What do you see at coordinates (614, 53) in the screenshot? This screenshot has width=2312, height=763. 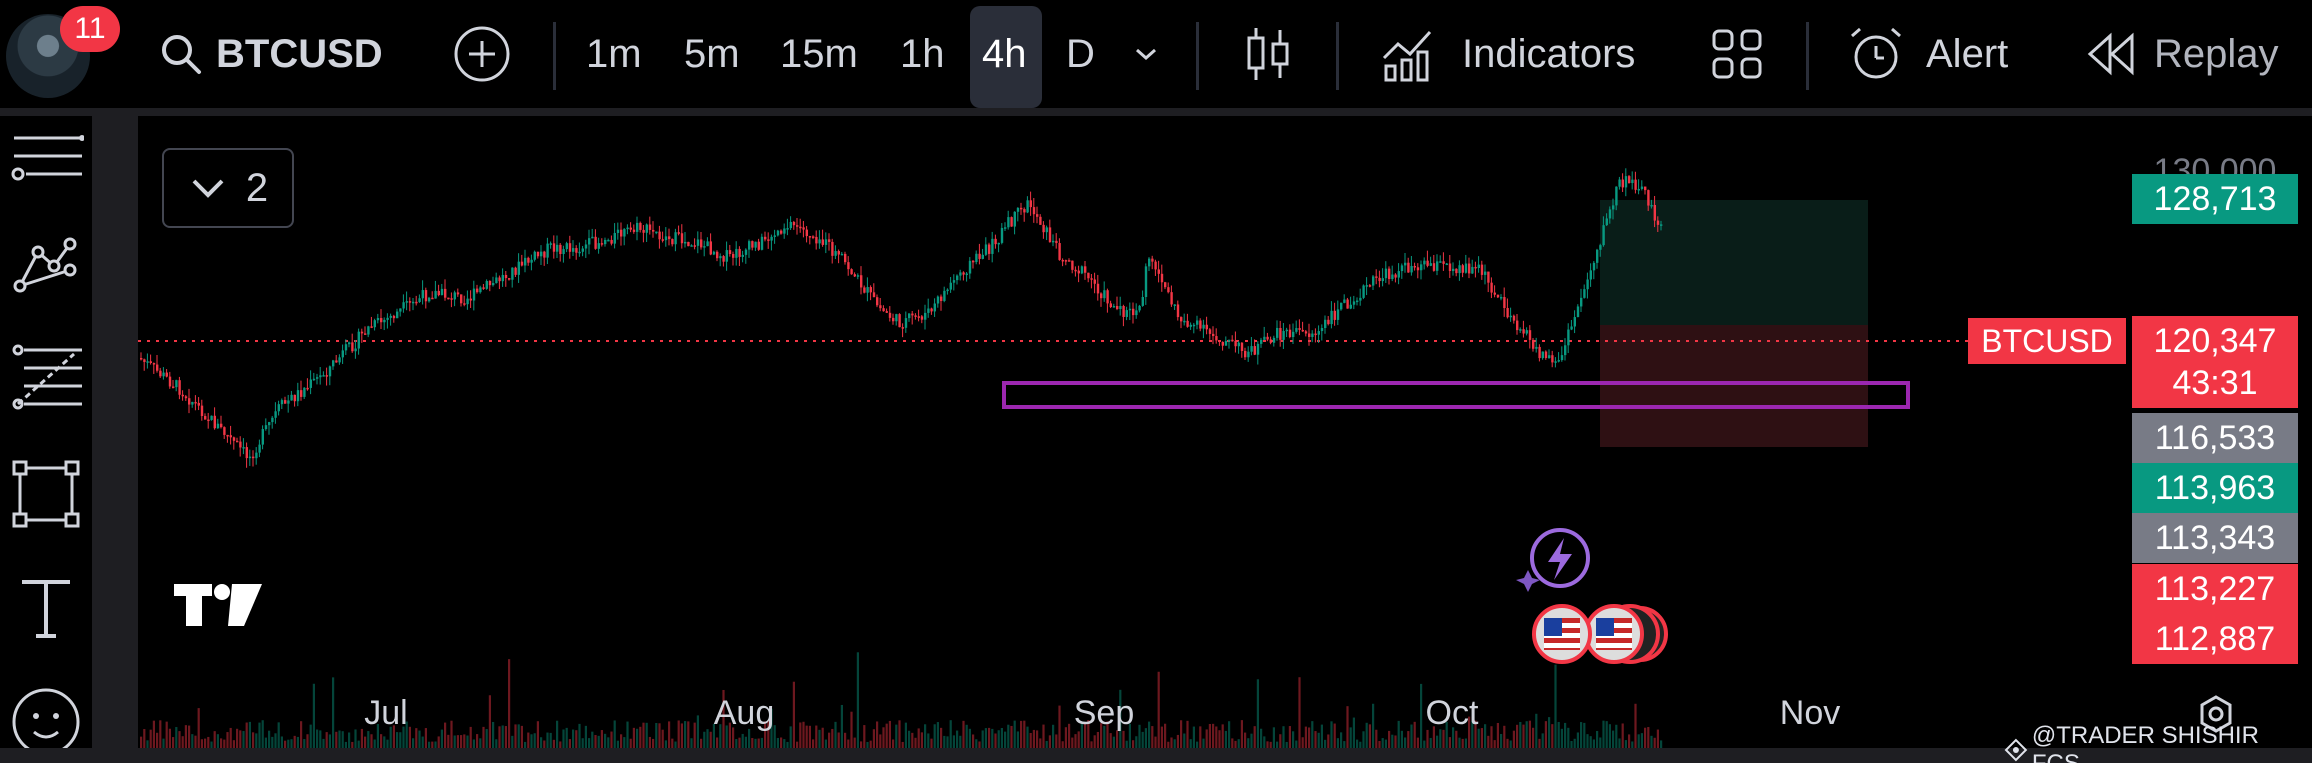 I see `timeframe-1m: 1m` at bounding box center [614, 53].